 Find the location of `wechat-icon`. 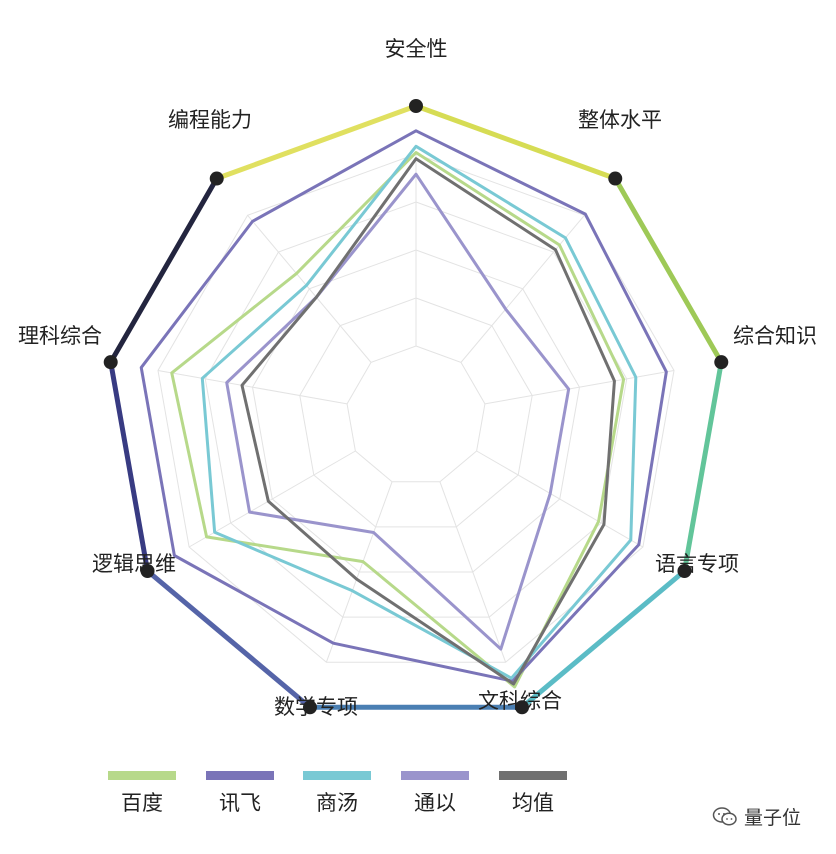

wechat-icon is located at coordinates (724, 816).